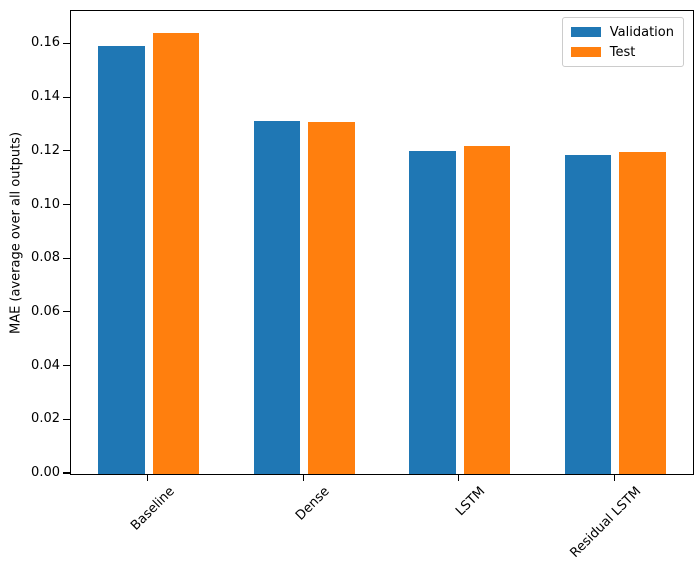  I want to click on y-tick-label: 0.10, so click(45, 204).